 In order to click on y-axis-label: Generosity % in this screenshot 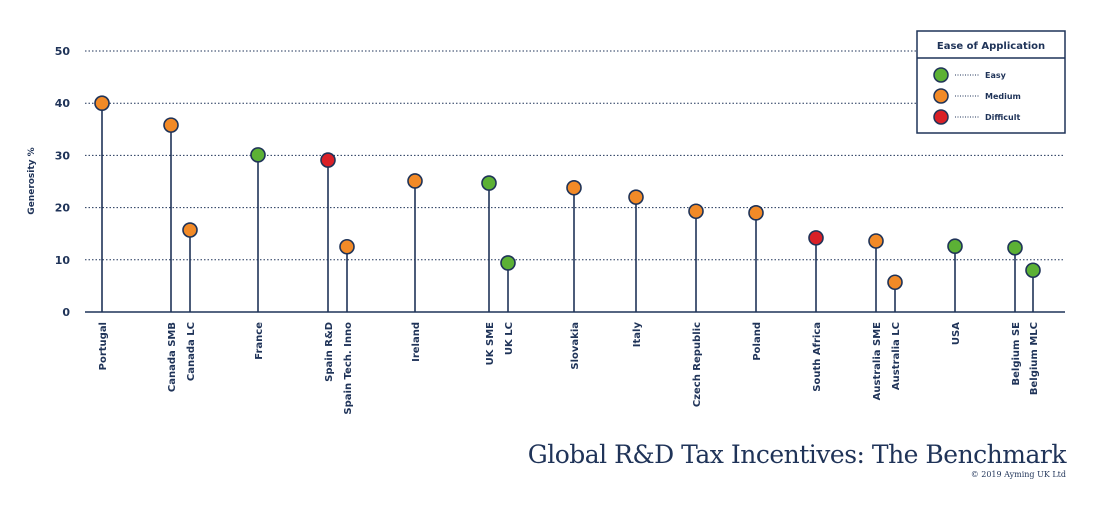, I will do `click(32, 180)`.